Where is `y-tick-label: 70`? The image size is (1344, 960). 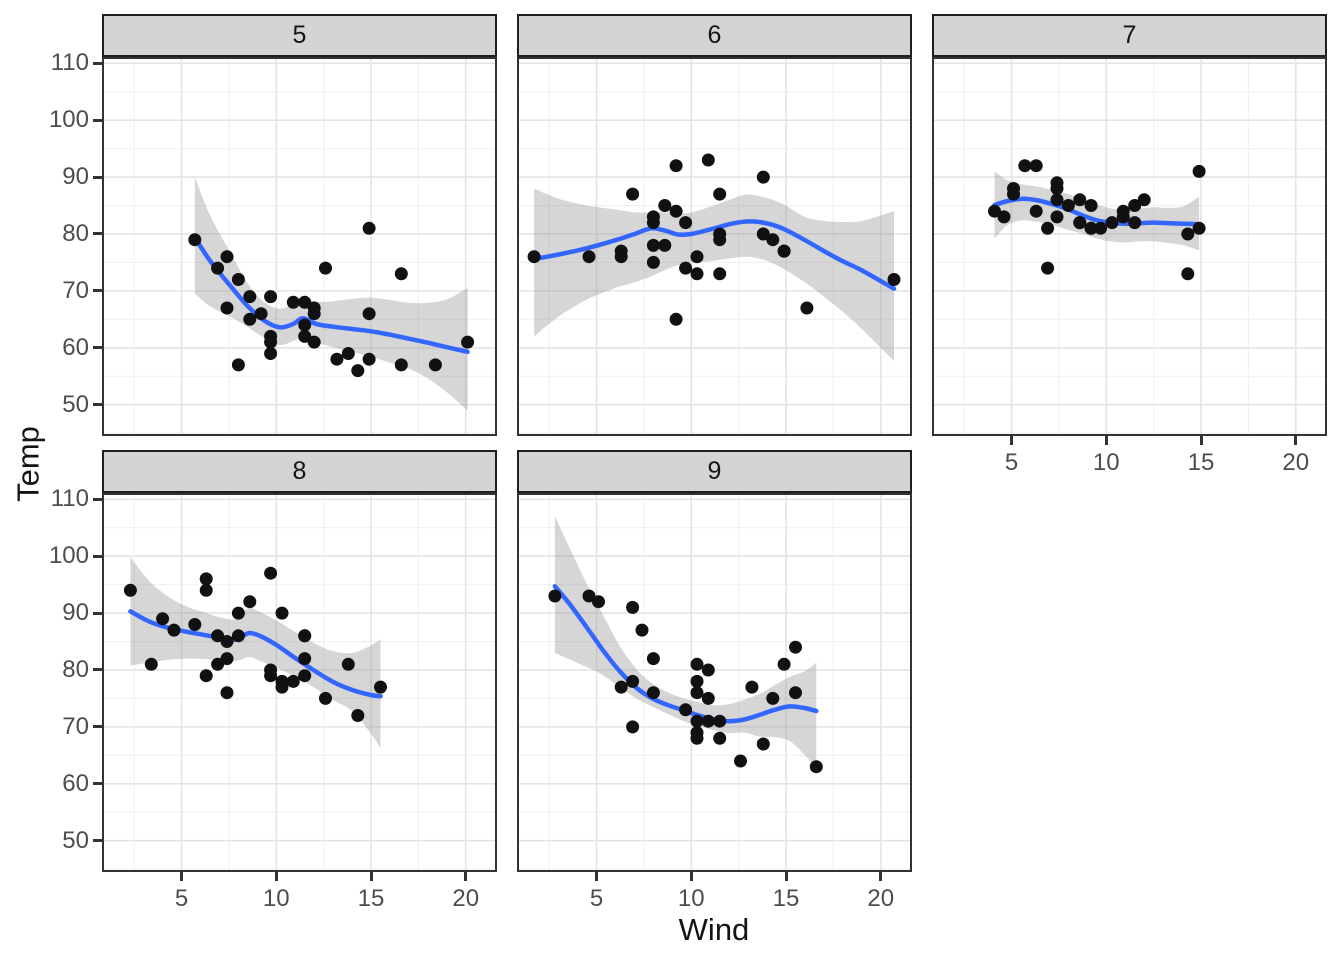 y-tick-label: 70 is located at coordinates (75, 290).